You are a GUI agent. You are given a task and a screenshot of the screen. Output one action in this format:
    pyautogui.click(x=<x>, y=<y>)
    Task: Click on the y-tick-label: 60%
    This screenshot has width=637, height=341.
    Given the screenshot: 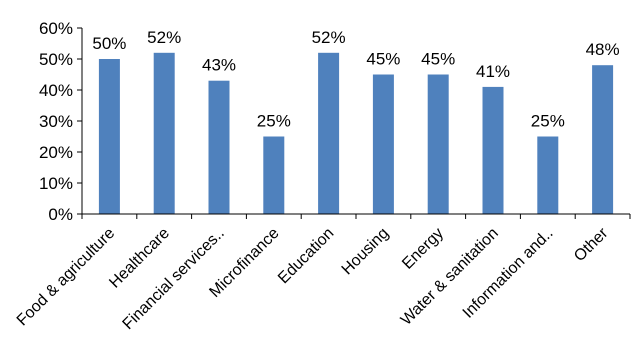 What is the action you would take?
    pyautogui.click(x=56, y=28)
    